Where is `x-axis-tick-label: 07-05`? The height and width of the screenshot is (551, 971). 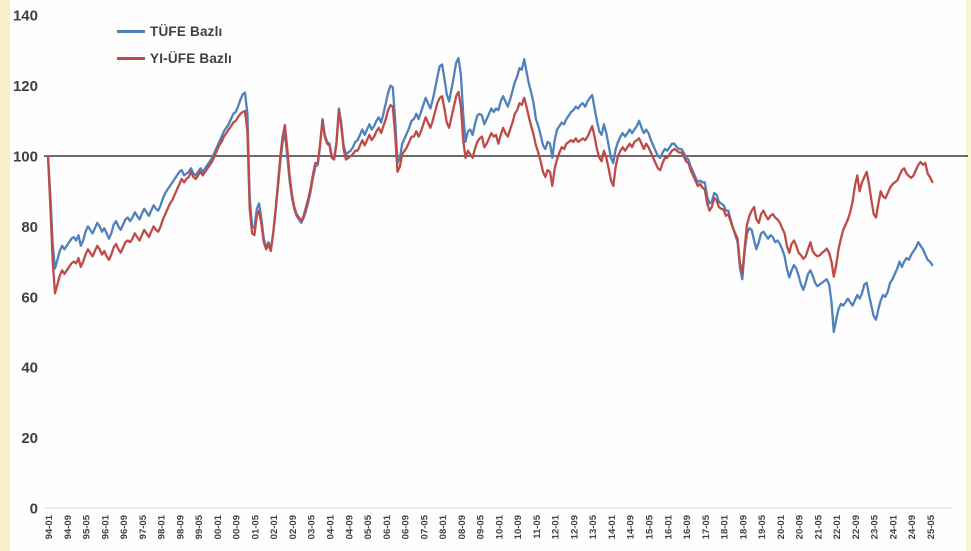 x-axis-tick-label: 07-05 is located at coordinates (424, 526).